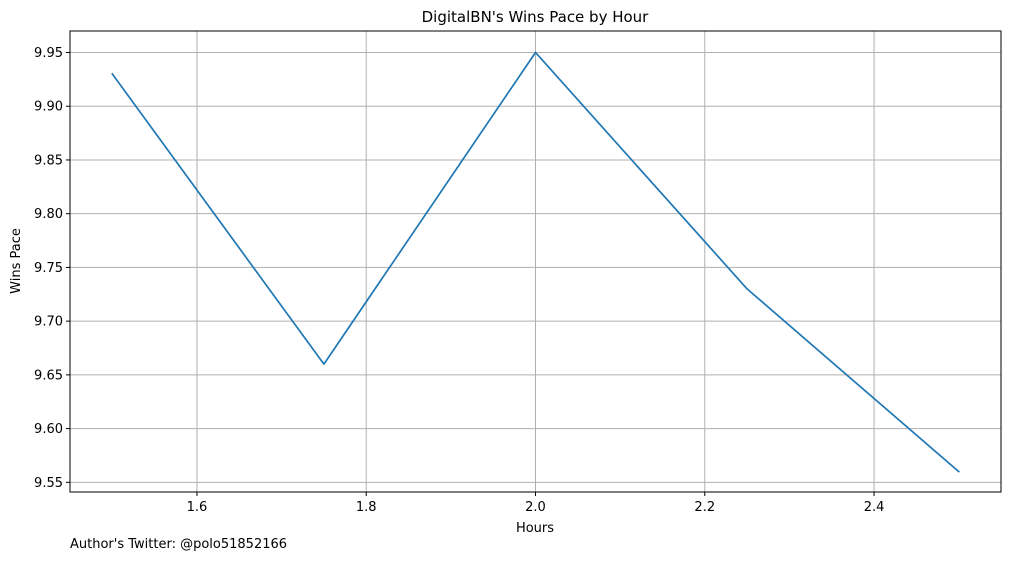 This screenshot has width=1010, height=562. I want to click on x-tick-label: 2.4, so click(874, 507).